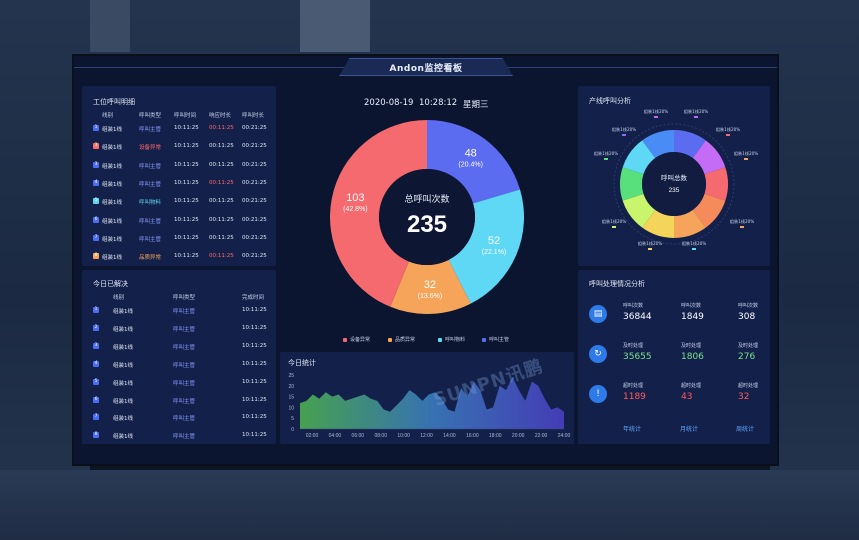 This screenshot has width=859, height=540. What do you see at coordinates (692, 357) in the screenshot?
I see `stat-value: 1806` at bounding box center [692, 357].